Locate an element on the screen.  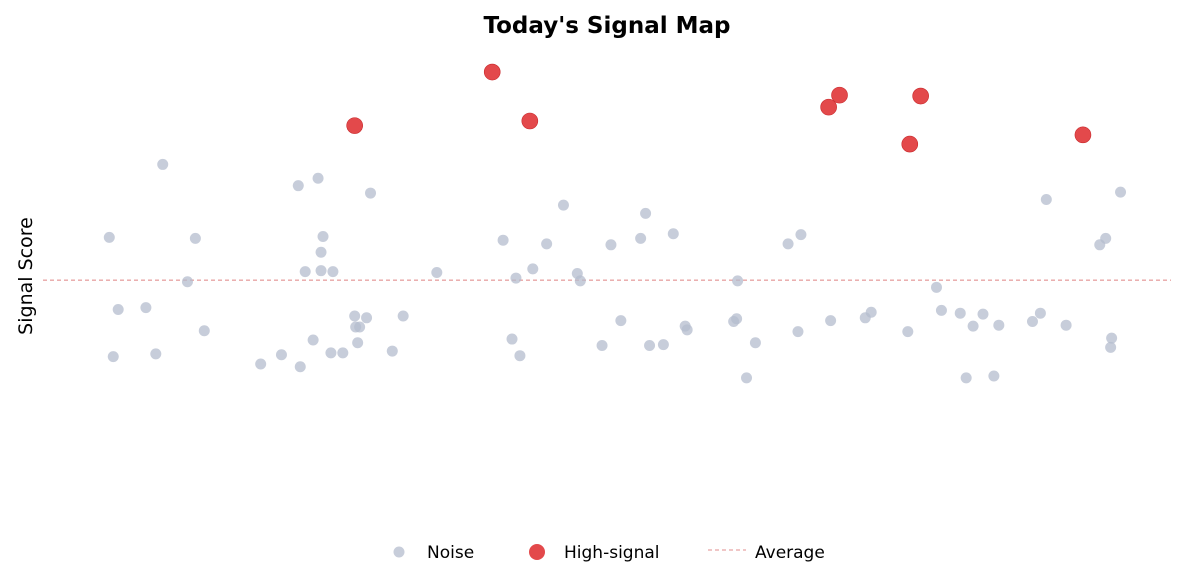
chart-title: Today's Signal Map is located at coordinates (606, 26).